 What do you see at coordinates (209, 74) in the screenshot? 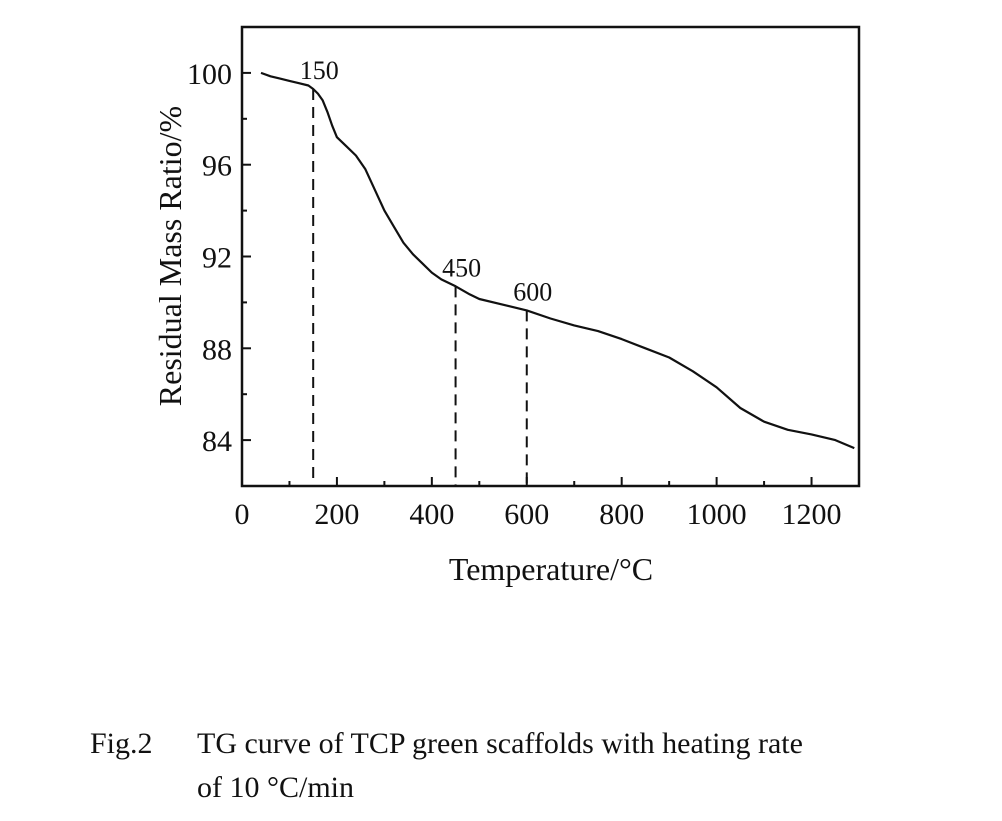
I see `y-tick-label: 100` at bounding box center [209, 74].